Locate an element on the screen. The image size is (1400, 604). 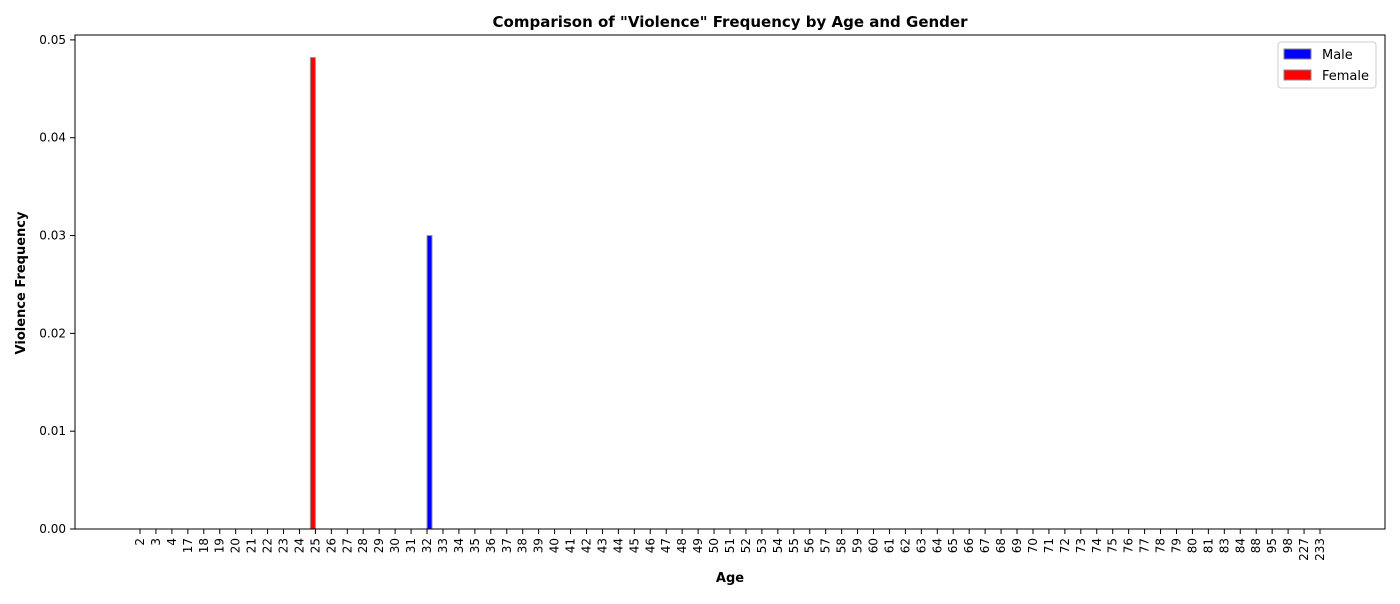
x-tick-label: 18 is located at coordinates (204, 545).